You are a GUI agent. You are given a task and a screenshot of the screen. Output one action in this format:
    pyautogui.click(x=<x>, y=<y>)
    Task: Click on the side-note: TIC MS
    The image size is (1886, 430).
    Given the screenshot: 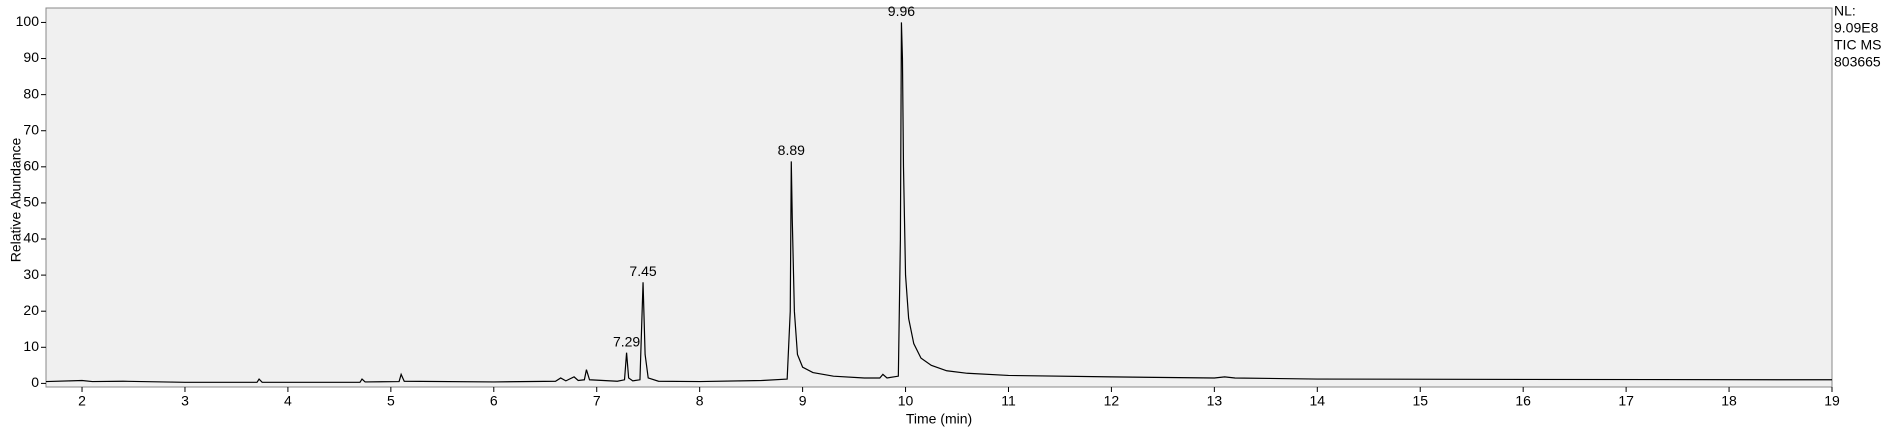 What is the action you would take?
    pyautogui.click(x=1857, y=45)
    